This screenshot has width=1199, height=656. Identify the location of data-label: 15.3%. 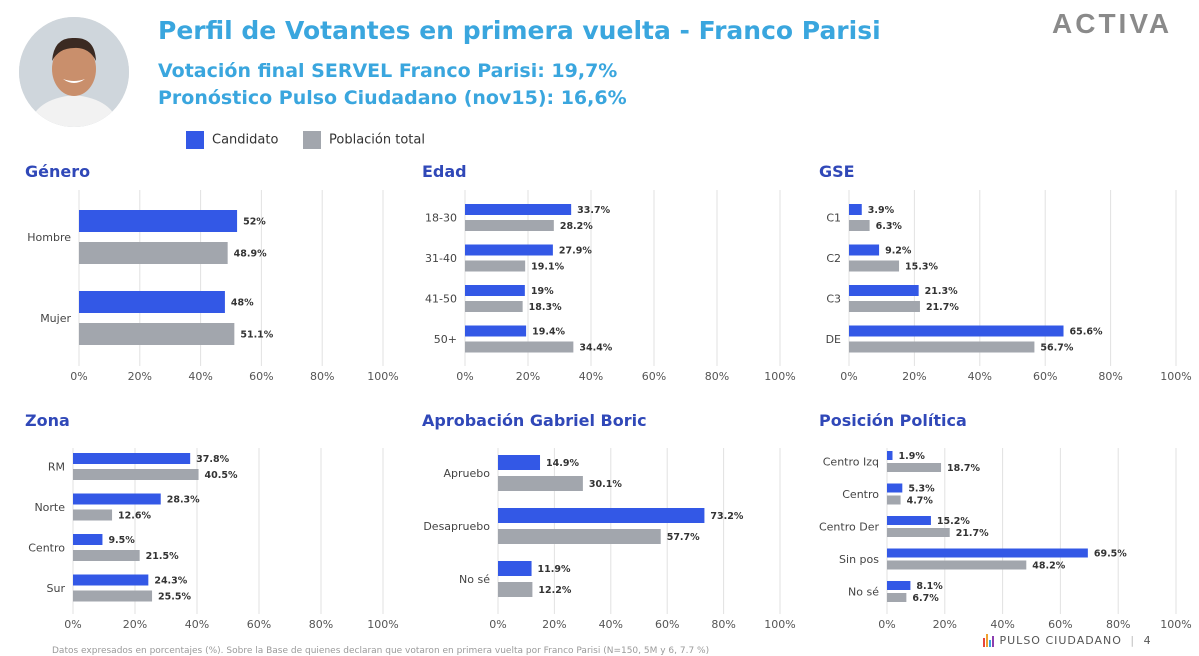
(921, 267).